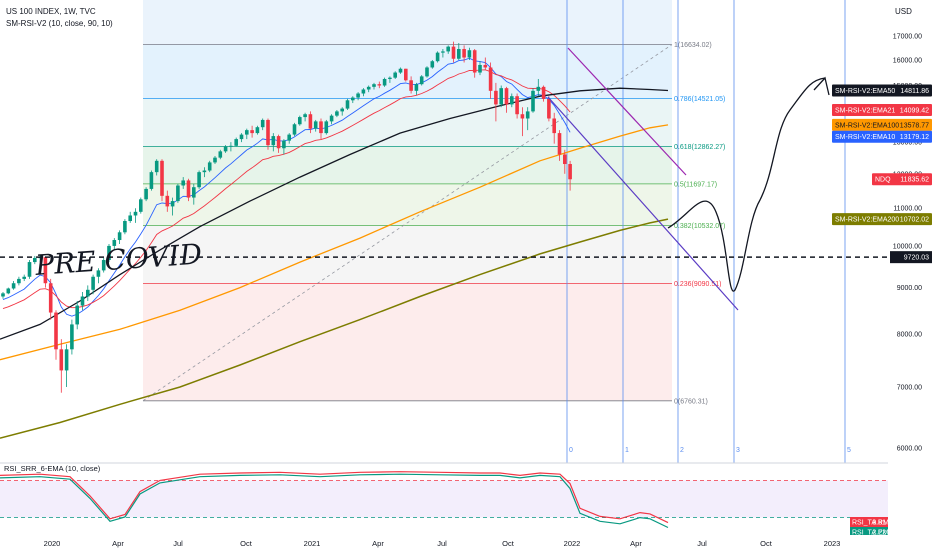 This screenshot has width=932, height=555. I want to click on rsi-badge-bg, so click(870, 522).